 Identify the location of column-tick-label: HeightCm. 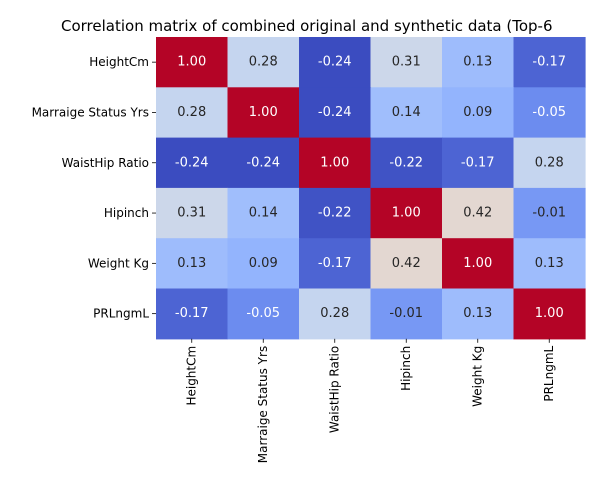
(192, 376).